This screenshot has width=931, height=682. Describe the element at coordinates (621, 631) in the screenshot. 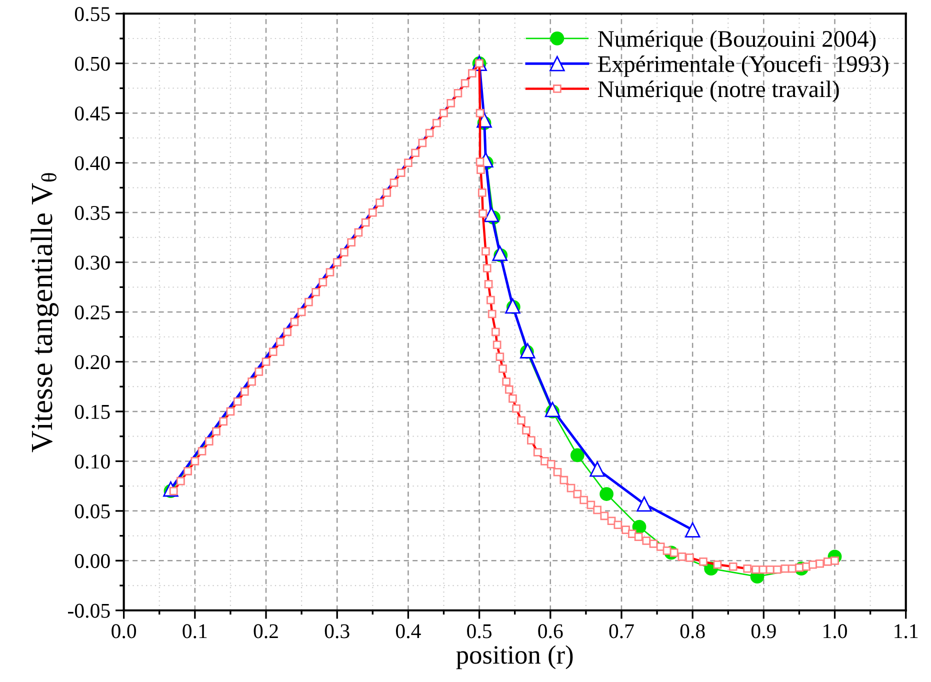

I see `x-tick-label: 0.7` at that location.